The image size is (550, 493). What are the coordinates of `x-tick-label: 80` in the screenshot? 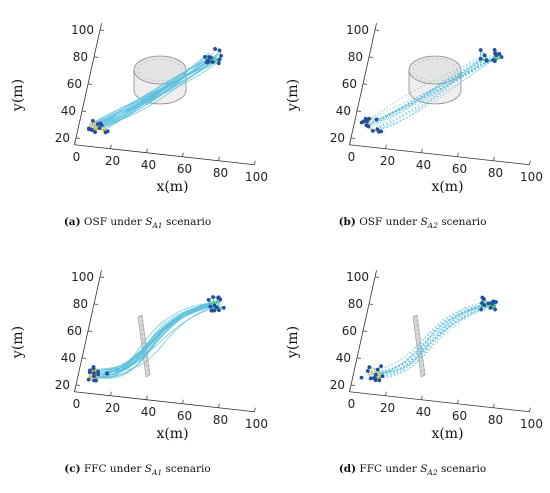 It's located at (495, 420).